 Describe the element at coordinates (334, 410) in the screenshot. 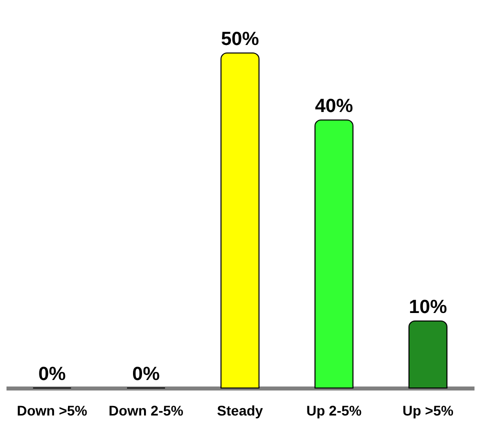

I see `x-tick-label: Up 2-5%` at that location.